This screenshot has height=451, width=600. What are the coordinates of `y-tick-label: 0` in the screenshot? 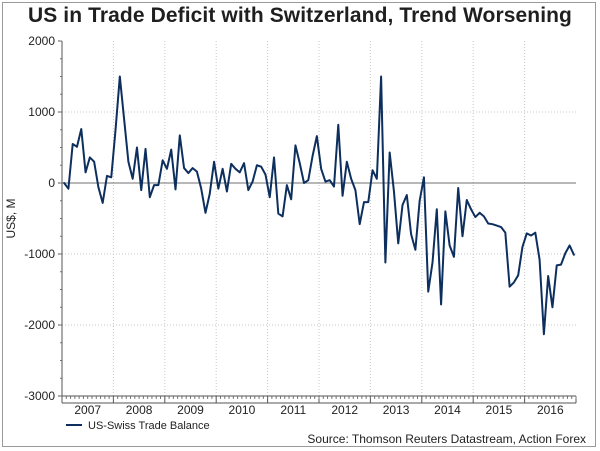 It's located at (51, 183).